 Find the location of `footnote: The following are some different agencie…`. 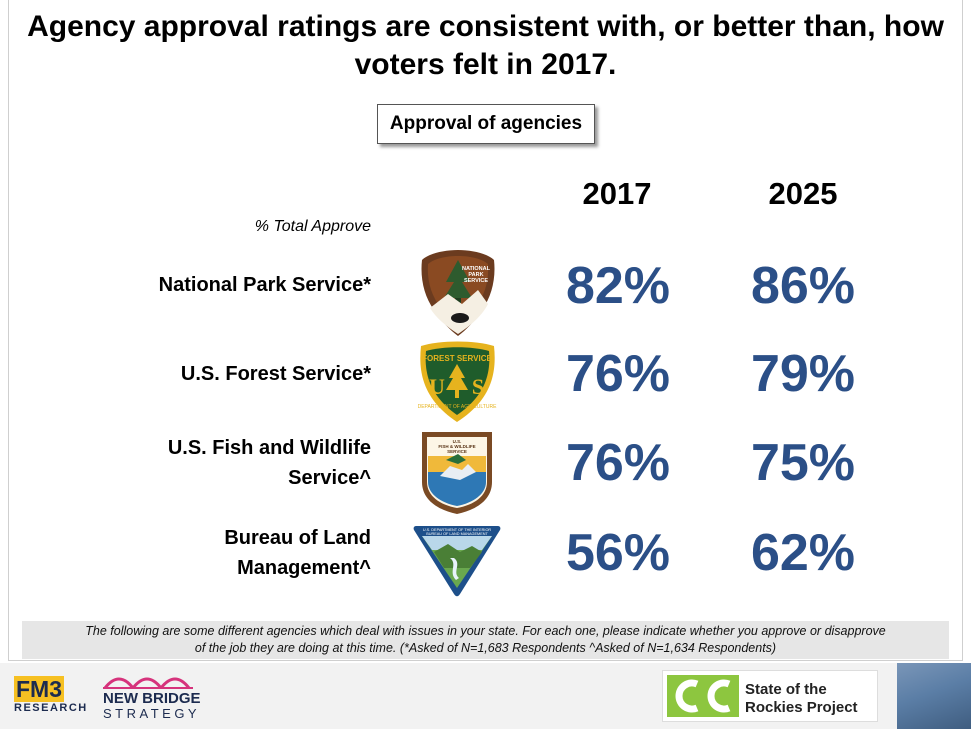

footnote: The following are some different agencie… is located at coordinates (485, 640).